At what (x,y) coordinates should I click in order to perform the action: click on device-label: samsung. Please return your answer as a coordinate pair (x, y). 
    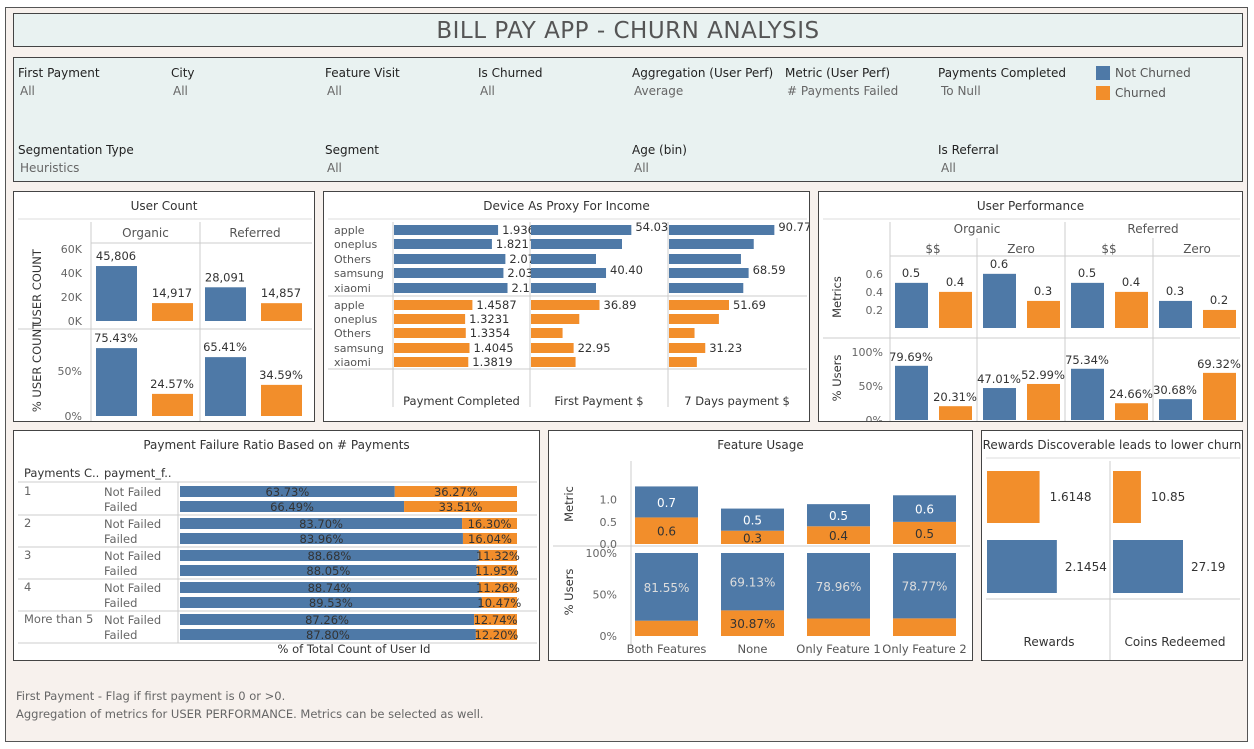
    Looking at the image, I should click on (359, 273).